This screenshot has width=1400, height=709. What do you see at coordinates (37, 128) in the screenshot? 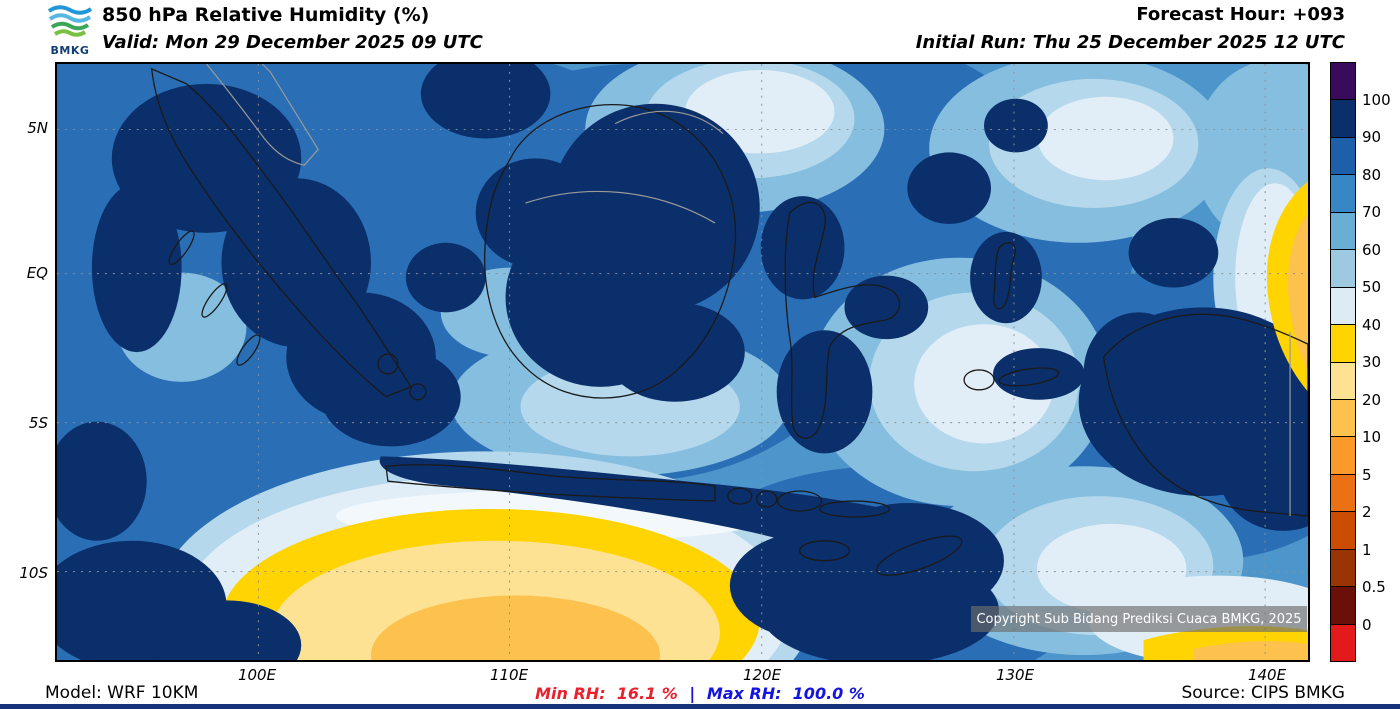
I see `y-axis-label-5n: 5N` at bounding box center [37, 128].